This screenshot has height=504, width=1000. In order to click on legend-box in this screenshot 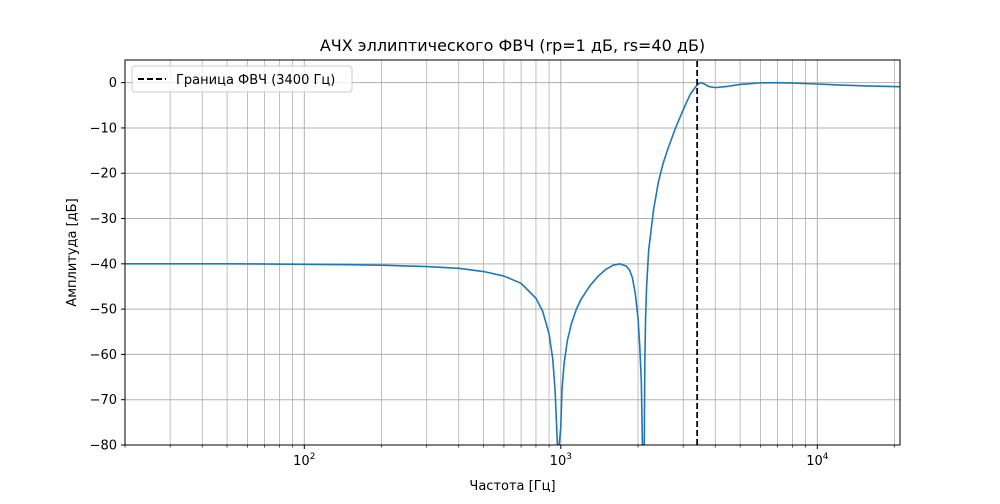, I will do `click(242, 79)`.